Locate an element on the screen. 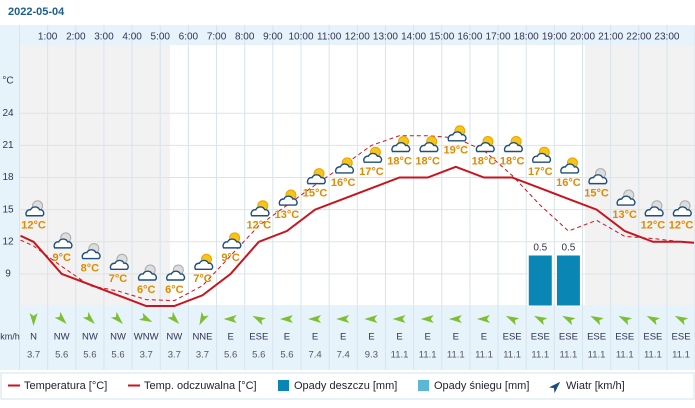 This screenshot has width=695, height=408. date: 2022-05-04 is located at coordinates (36, 12).